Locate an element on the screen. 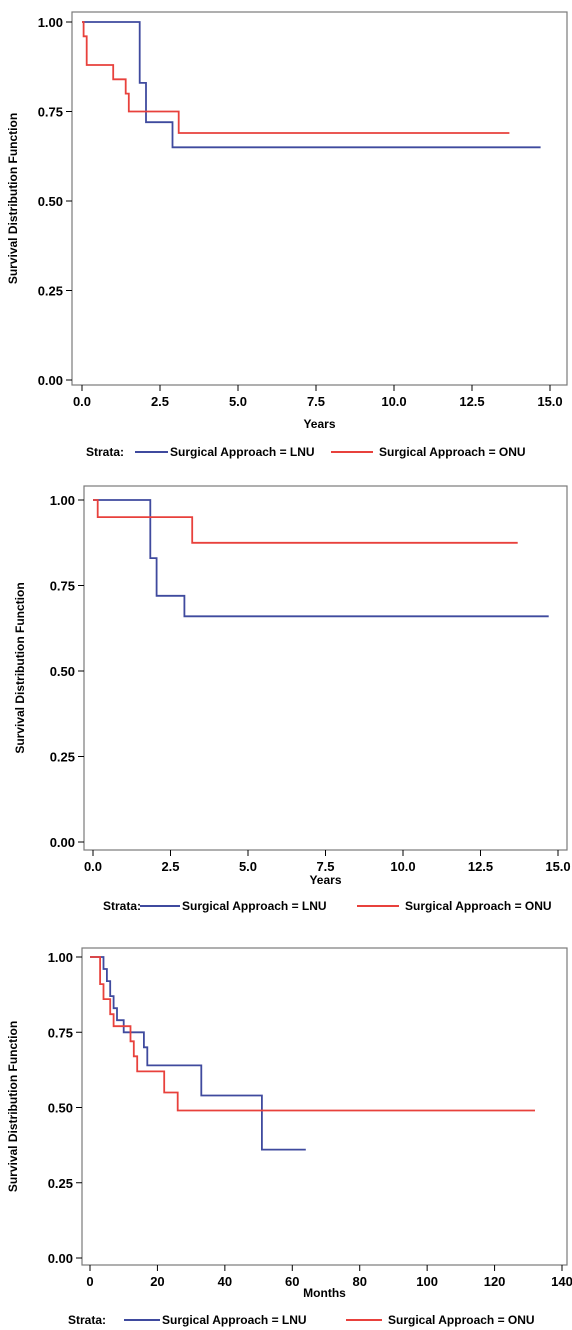 This screenshot has width=572, height=1330. x-tick-label: 0 is located at coordinates (89, 1281).